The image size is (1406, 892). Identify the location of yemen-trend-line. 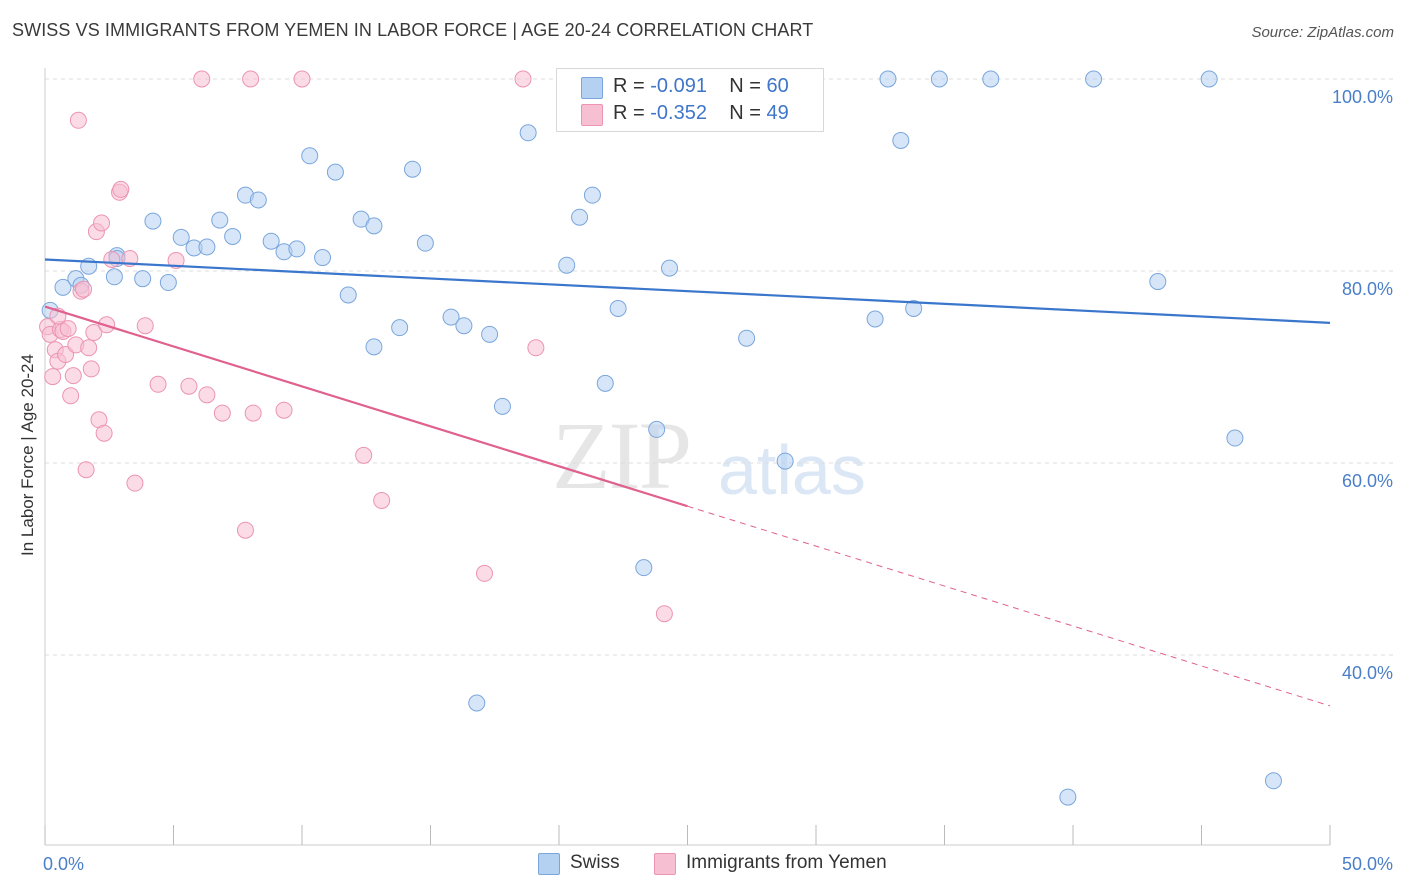
(366, 406).